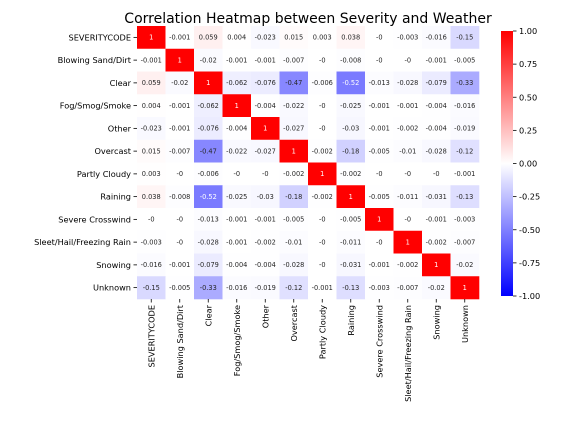 Image resolution: width=576 pixels, height=432 pixels. I want to click on x-tick-label: Clear, so click(208, 315).